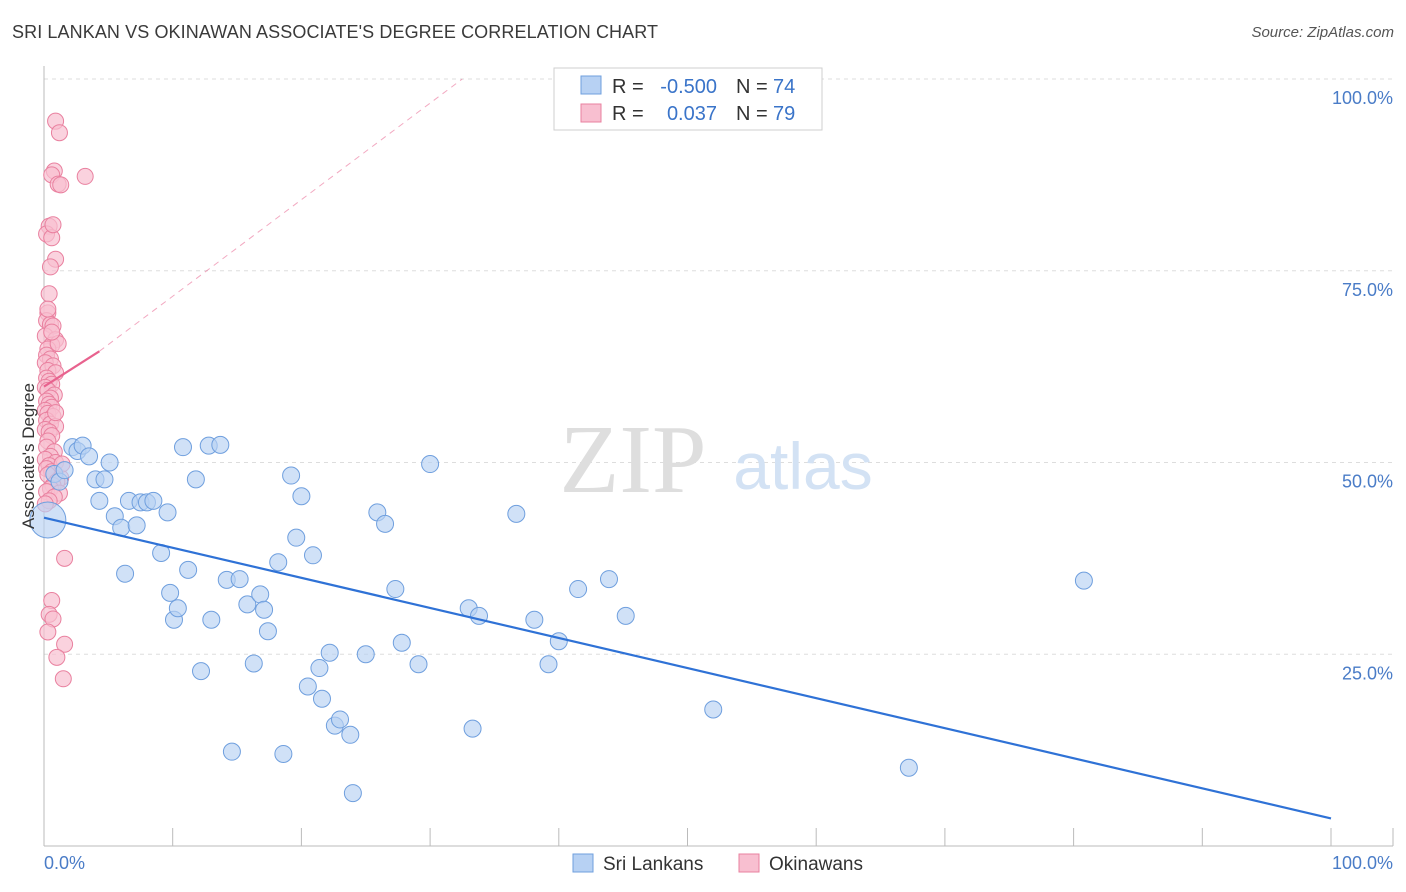 This screenshot has height=892, width=1406. What do you see at coordinates (1362, 98) in the screenshot?
I see `y-tick-label: 100.0%` at bounding box center [1362, 98].